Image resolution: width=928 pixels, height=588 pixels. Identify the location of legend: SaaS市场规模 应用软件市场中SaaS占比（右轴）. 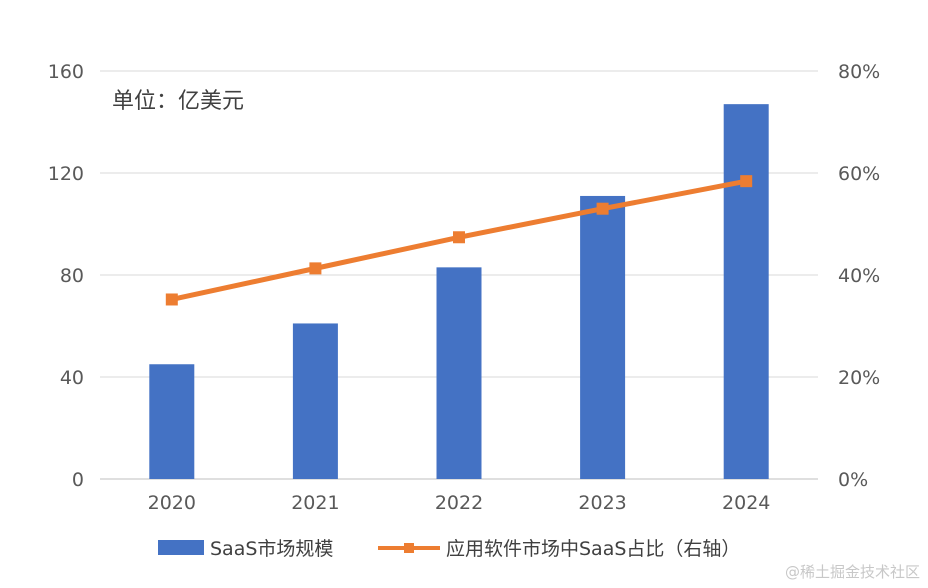
(449, 549).